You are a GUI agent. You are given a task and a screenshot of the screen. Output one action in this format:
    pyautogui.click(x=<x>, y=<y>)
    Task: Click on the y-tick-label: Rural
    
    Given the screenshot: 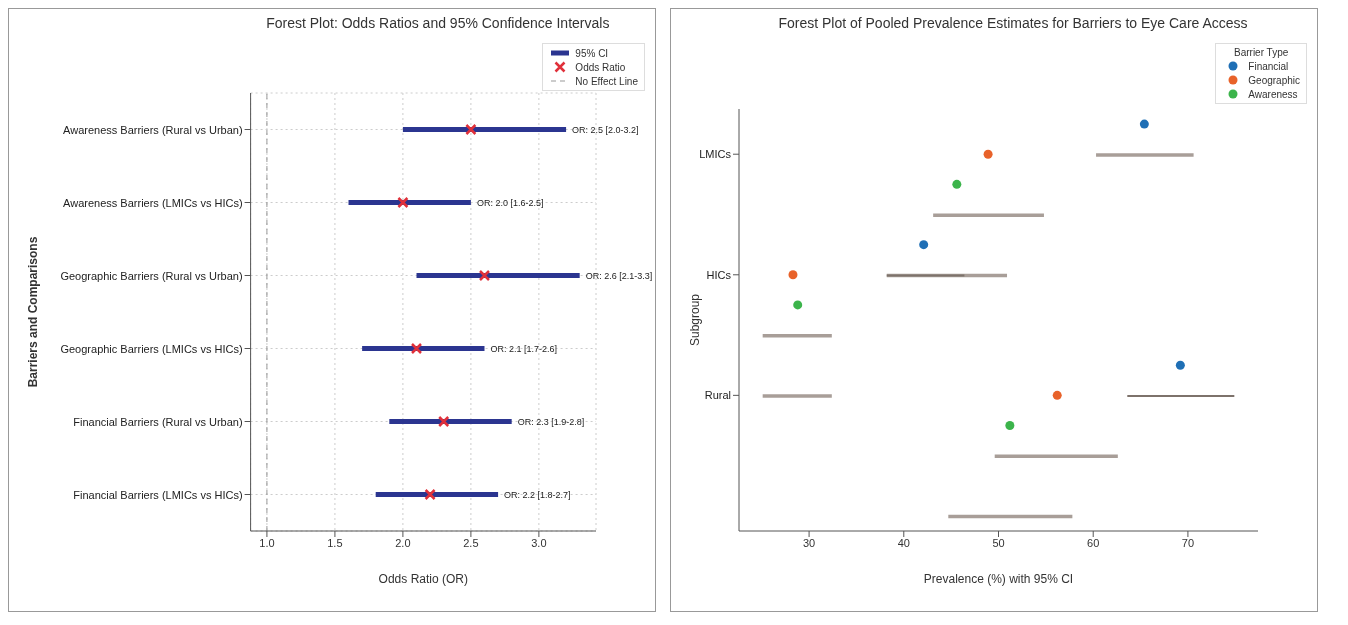 What is the action you would take?
    pyautogui.click(x=717, y=395)
    